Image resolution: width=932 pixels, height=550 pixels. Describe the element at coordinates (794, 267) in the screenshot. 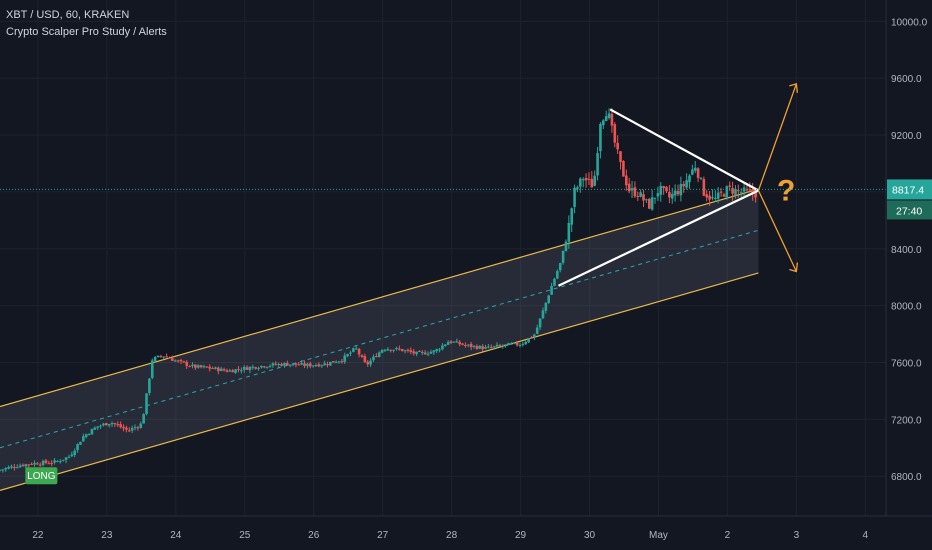

I see `arrow-down-head` at that location.